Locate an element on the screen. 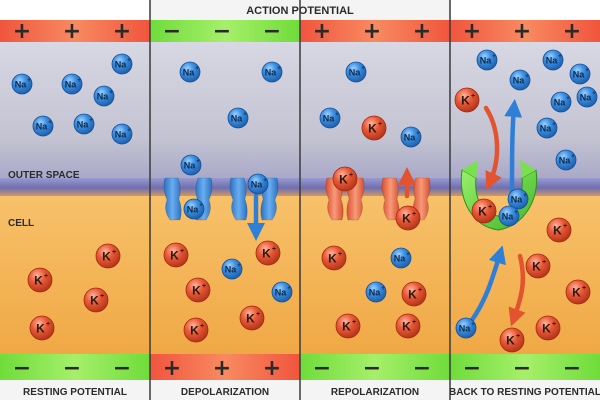 This screenshot has width=600, height=400. top-sign: − is located at coordinates (272, 31).